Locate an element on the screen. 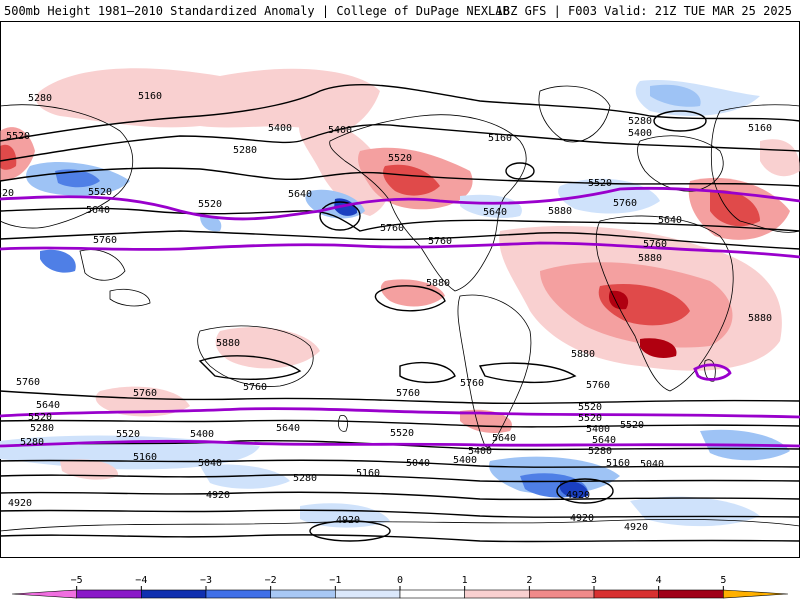 This screenshot has width=800, height=600. legend-tick-label: 2 is located at coordinates (529, 580).